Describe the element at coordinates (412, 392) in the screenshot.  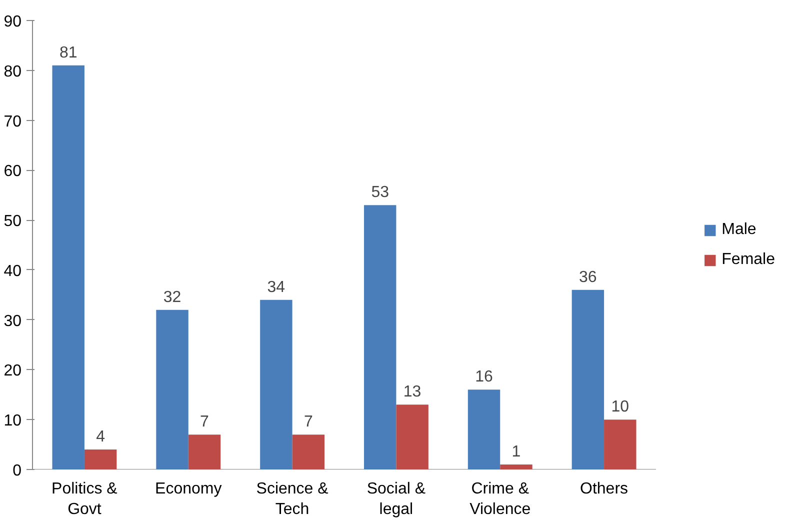
I see `data-label: 13` at that location.